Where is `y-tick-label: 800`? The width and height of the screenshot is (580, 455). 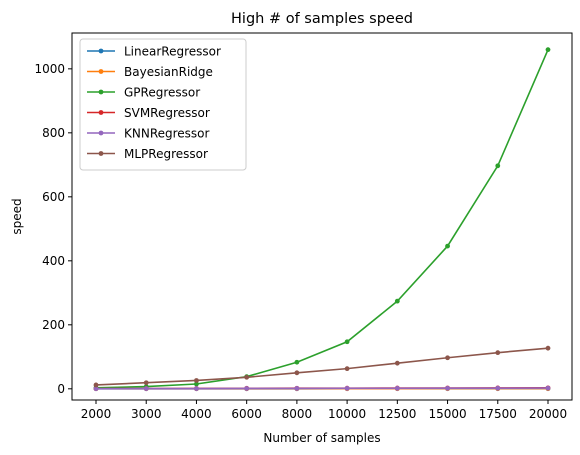 y-tick-label: 800 is located at coordinates (53, 133).